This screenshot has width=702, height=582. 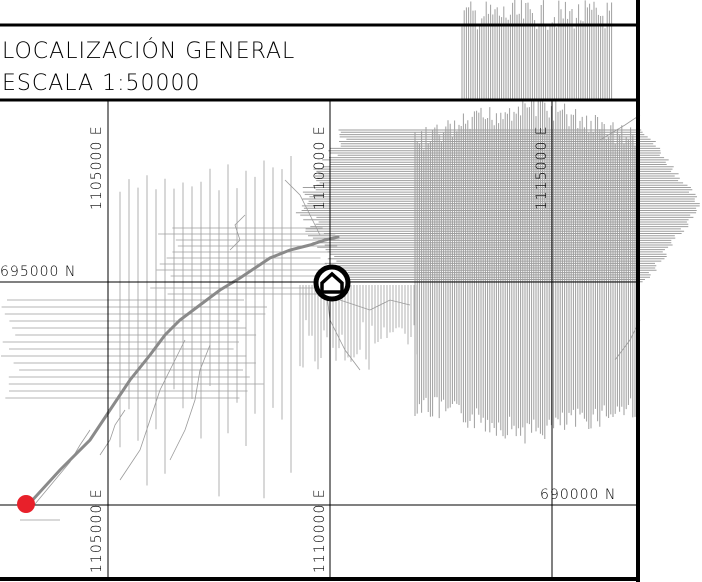 I want to click on easting-label-top-1105000: 1105000 E, so click(x=97, y=167).